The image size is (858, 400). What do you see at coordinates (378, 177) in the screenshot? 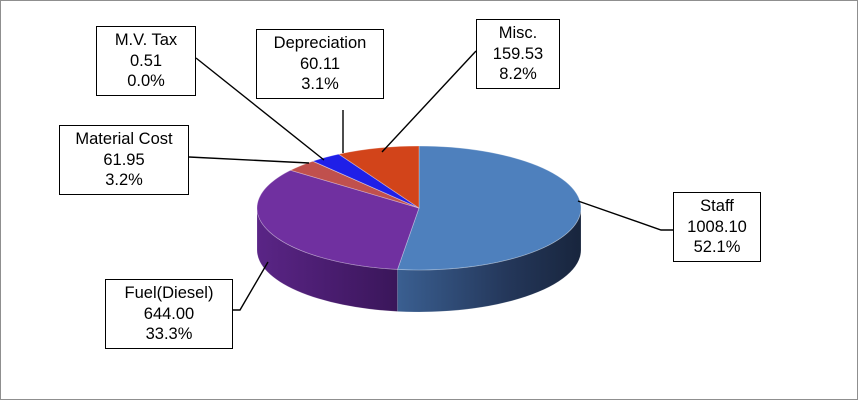
I see `pie-slice-misc` at bounding box center [378, 177].